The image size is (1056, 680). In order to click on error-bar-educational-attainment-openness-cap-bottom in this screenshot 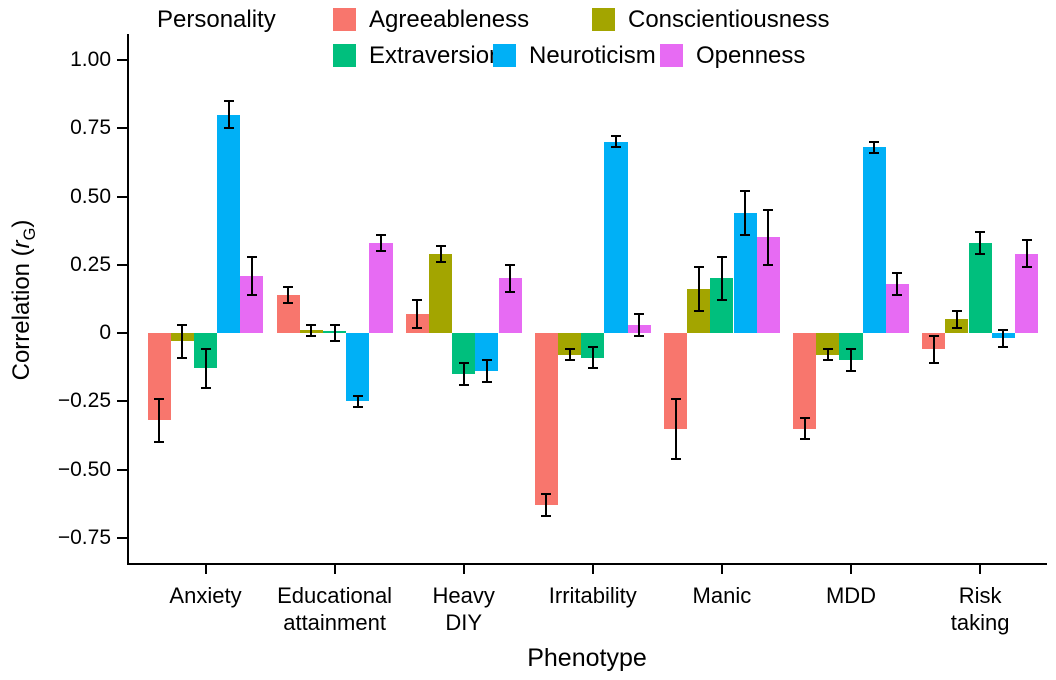, I will do `click(381, 251)`.